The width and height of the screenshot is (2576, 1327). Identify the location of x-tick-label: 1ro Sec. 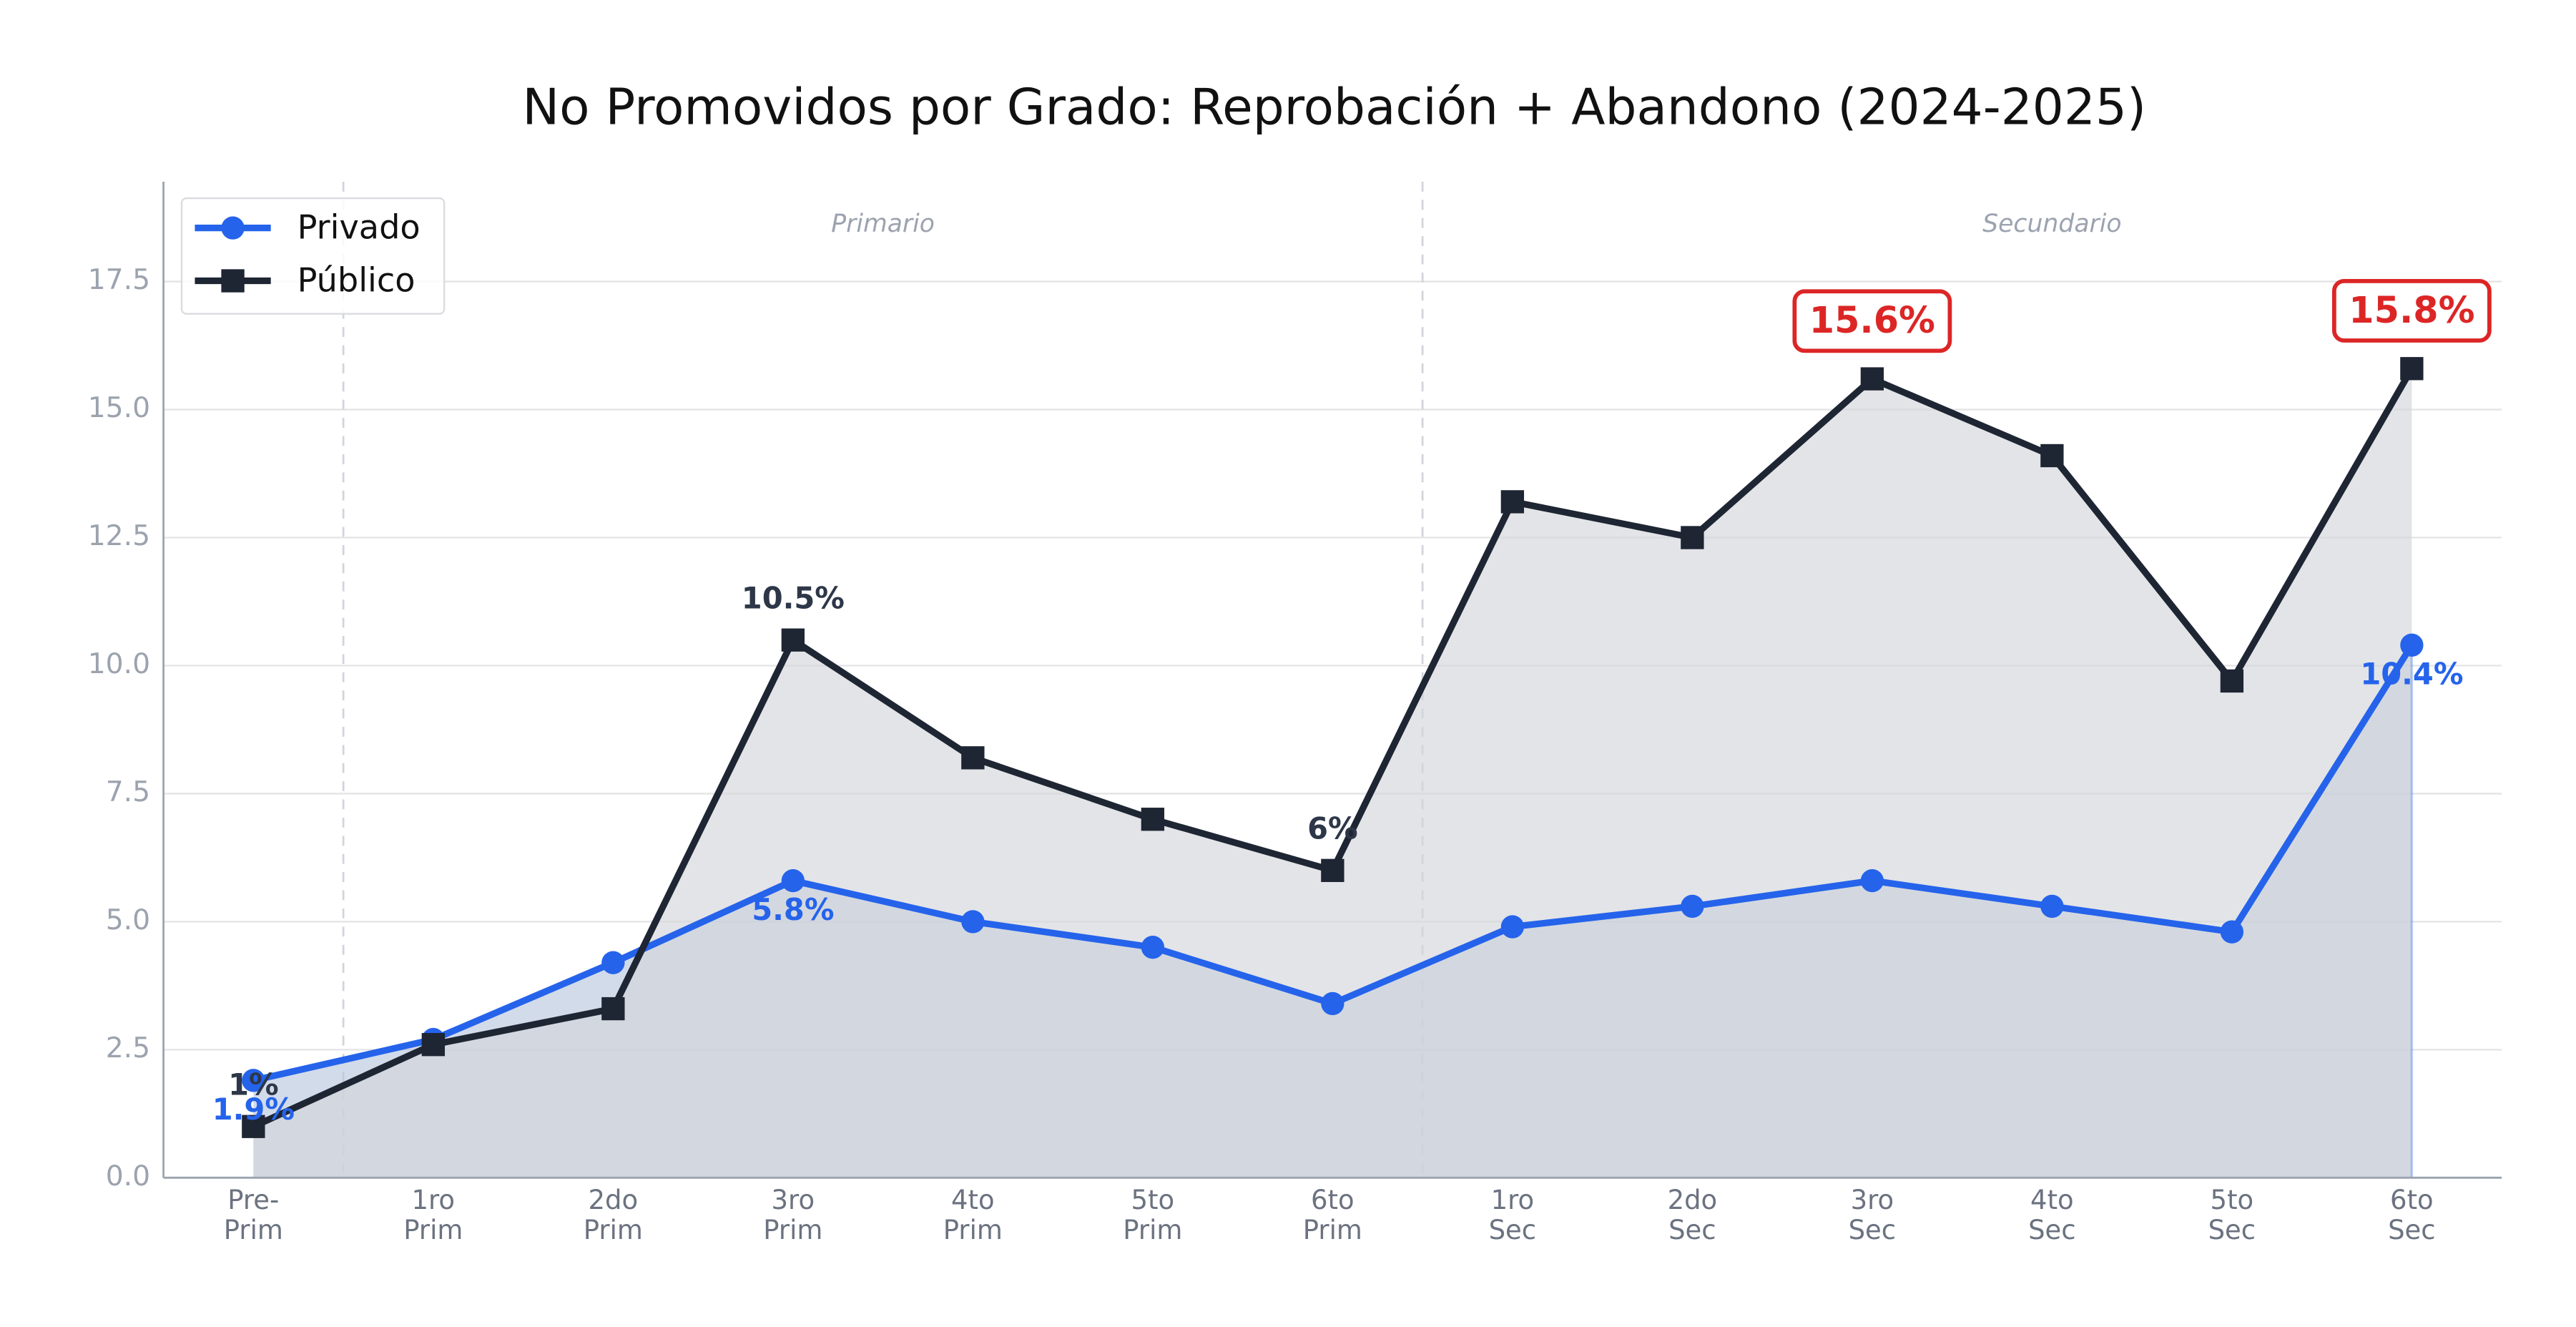
(1513, 1214).